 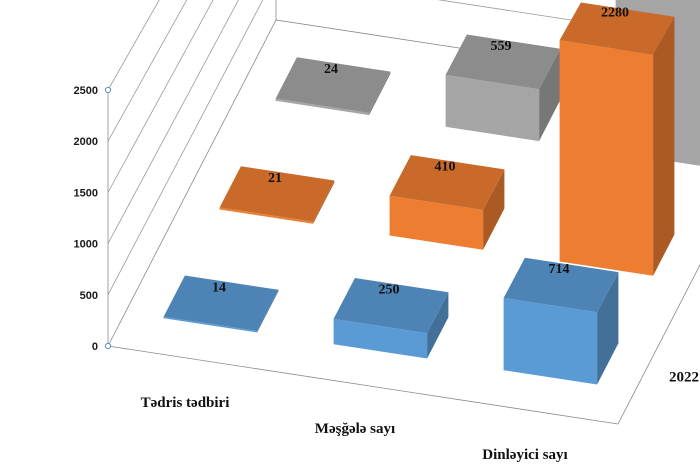 What do you see at coordinates (445, 167) in the screenshot?
I see `data-label: 410` at bounding box center [445, 167].